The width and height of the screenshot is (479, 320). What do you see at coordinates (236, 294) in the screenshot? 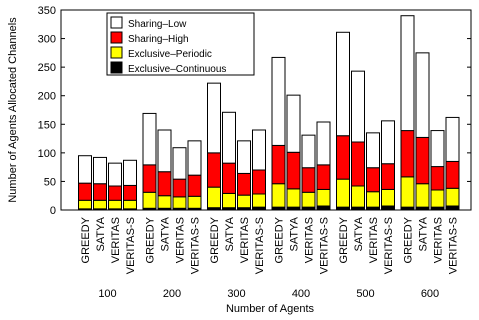
I see `group-tick-label: 300` at bounding box center [236, 294].